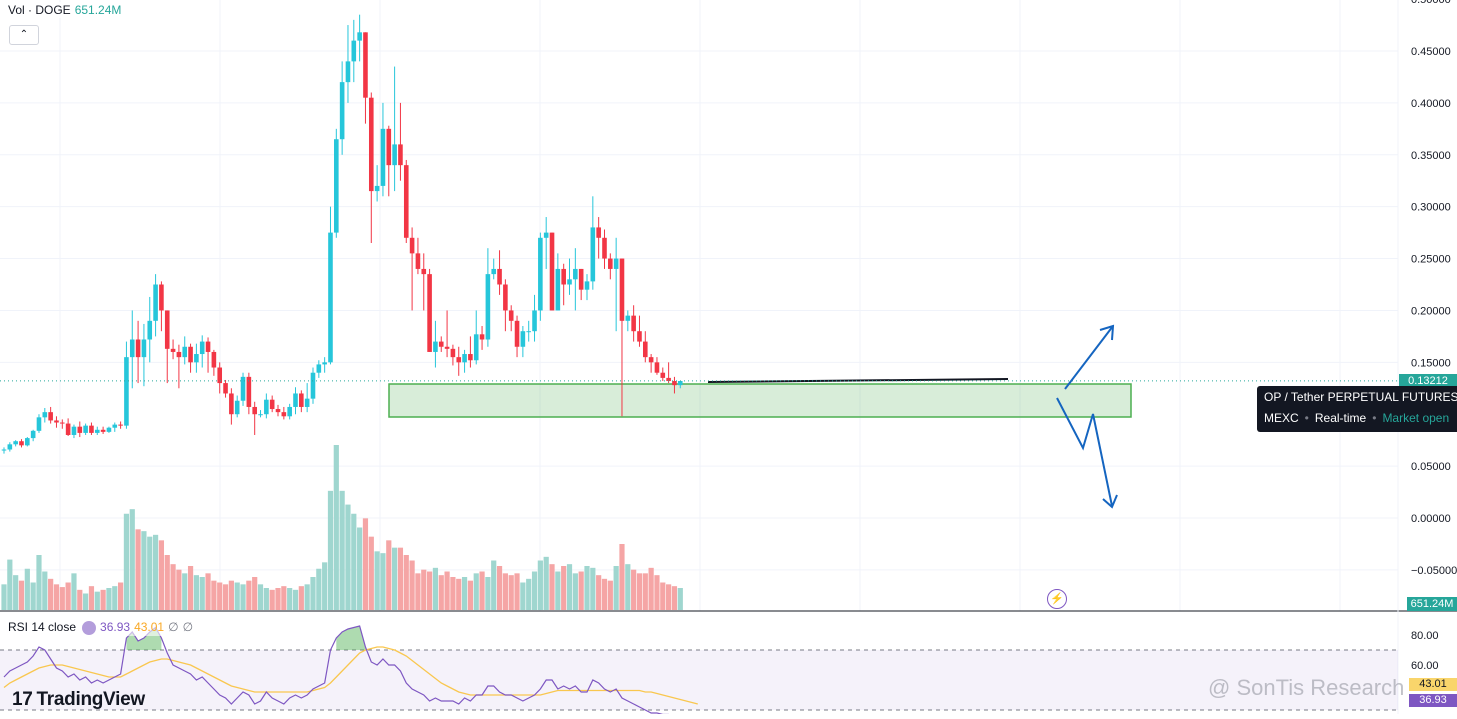 This screenshot has height=719, width=1457. I want to click on price-tick-label: 0.45000, so click(1431, 52).